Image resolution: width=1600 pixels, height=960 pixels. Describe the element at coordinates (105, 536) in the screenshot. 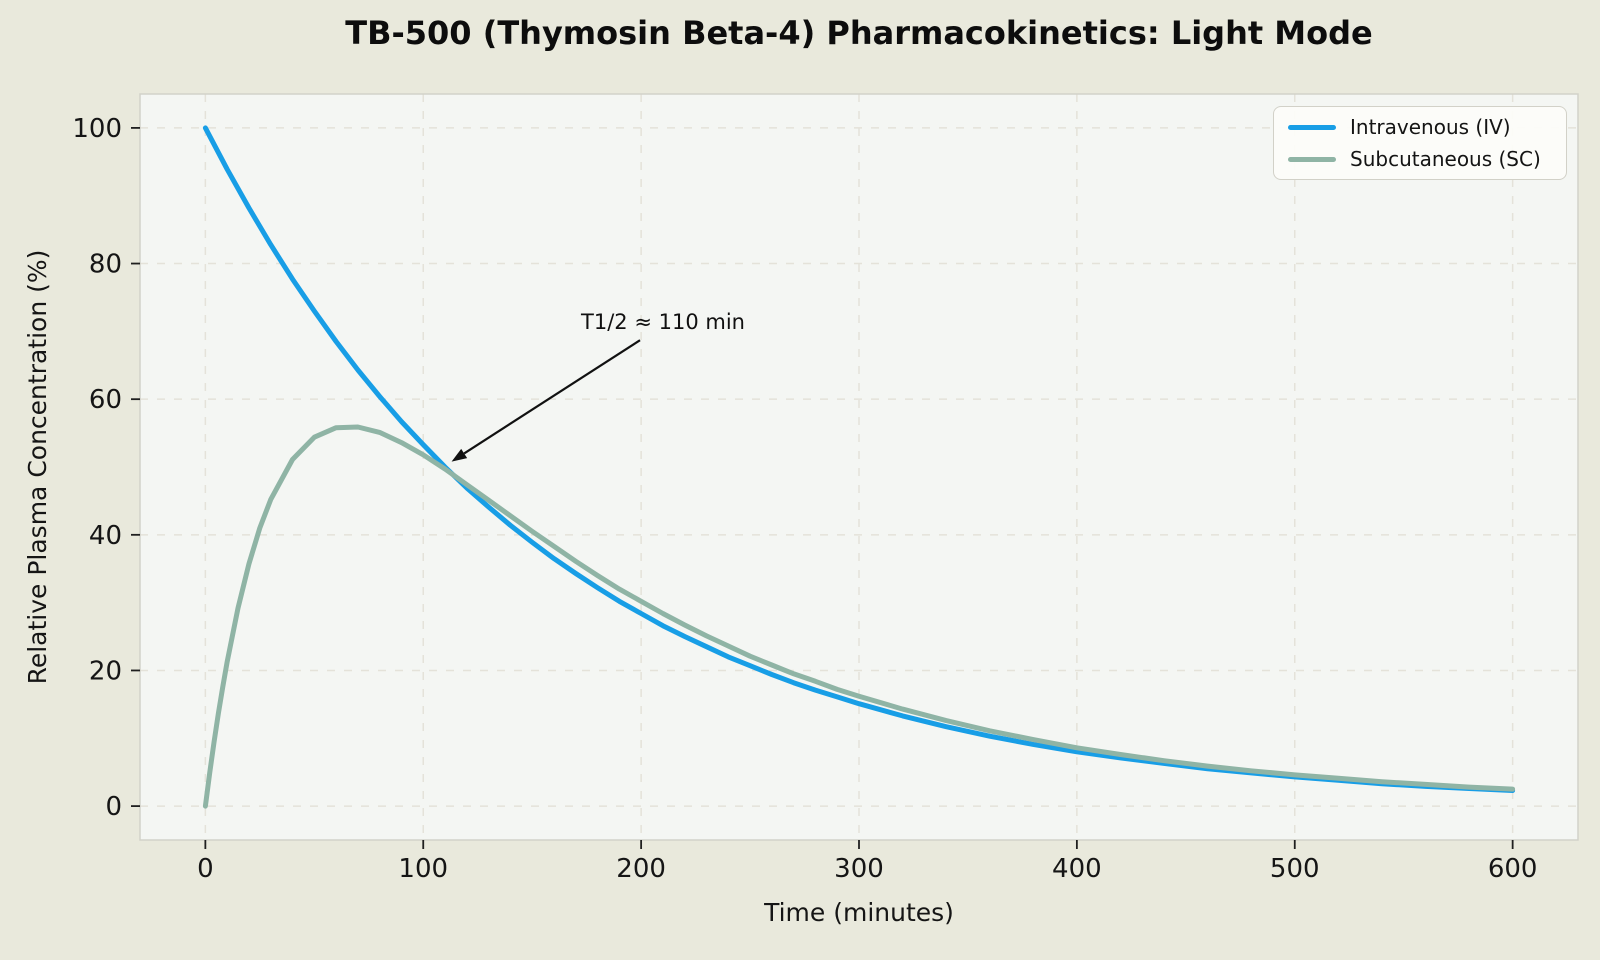

I see `y-tick-label-40: 40` at that location.